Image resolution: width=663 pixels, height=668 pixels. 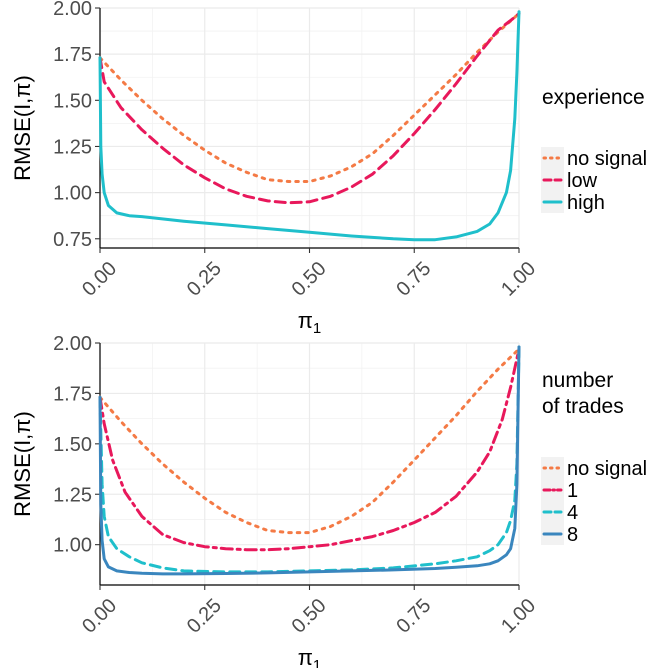 I want to click on legend-title: number, so click(x=577, y=380).